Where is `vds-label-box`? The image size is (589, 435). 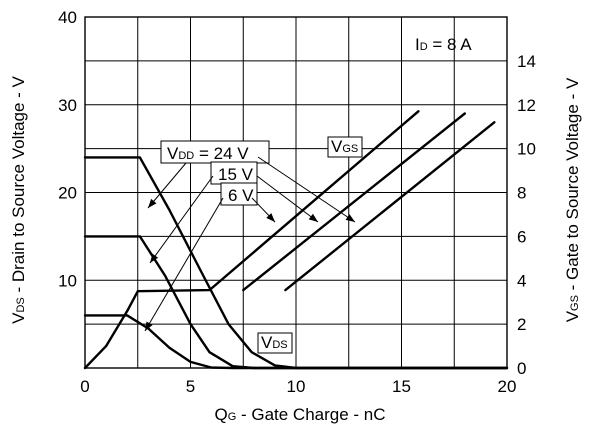
vds-label-box is located at coordinates (275, 343).